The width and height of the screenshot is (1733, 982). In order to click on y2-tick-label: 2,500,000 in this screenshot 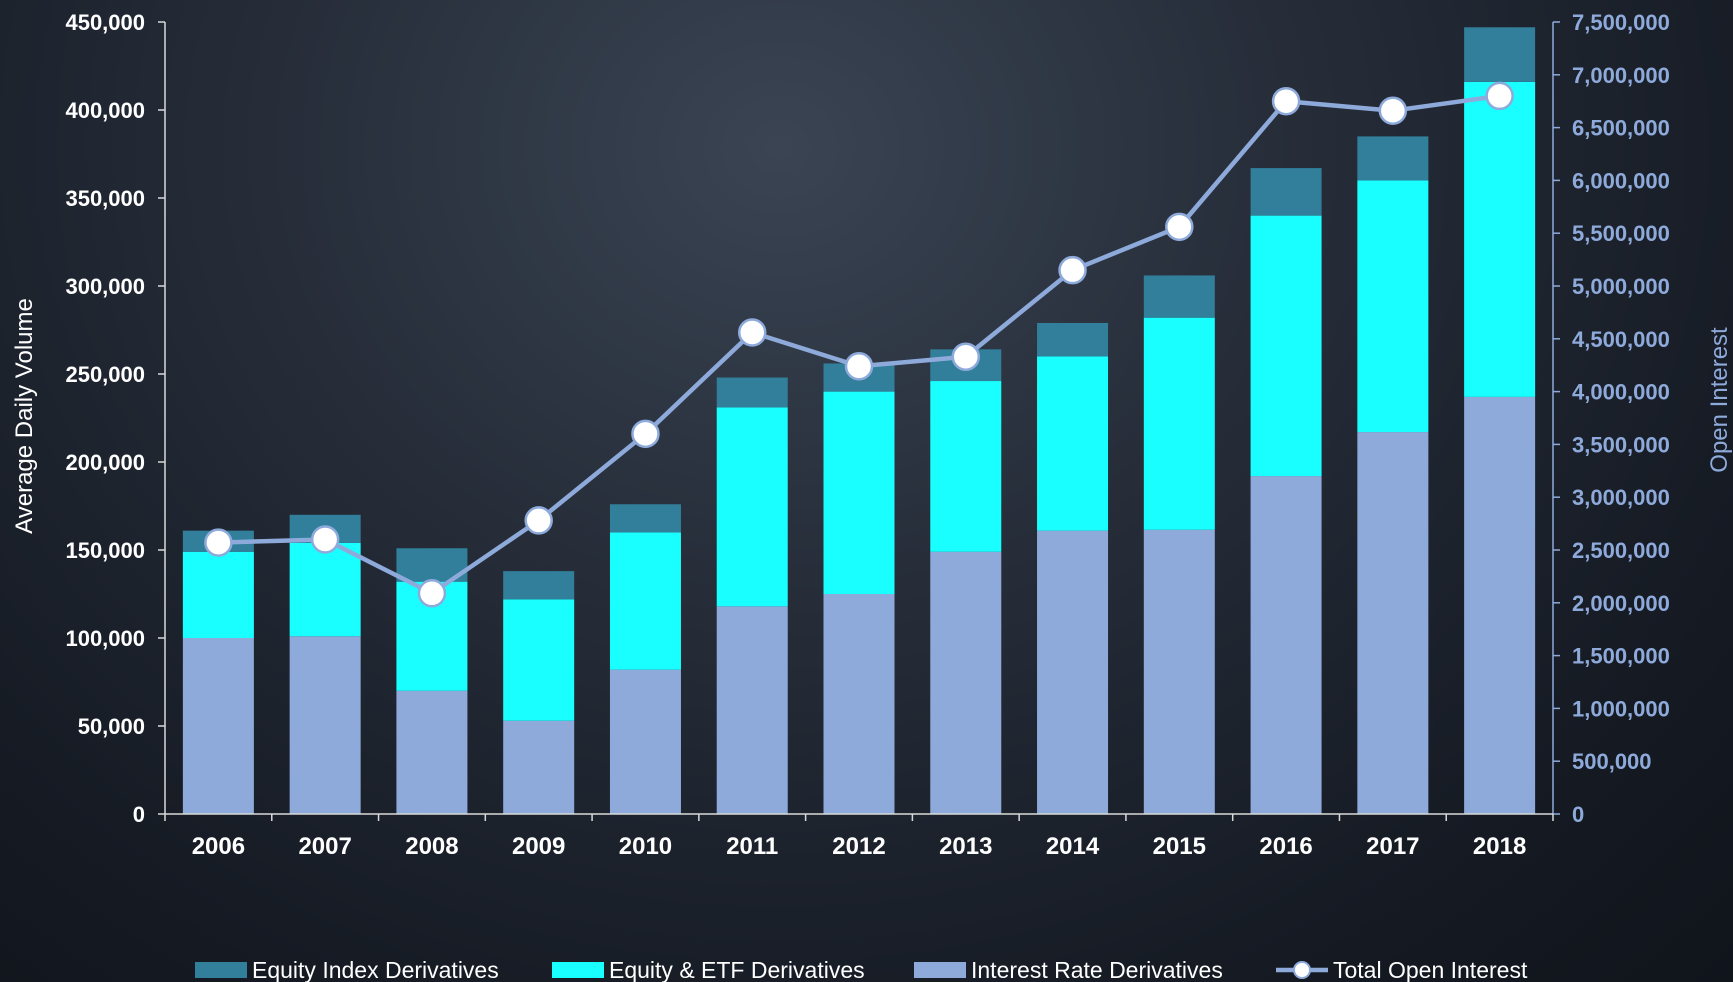, I will do `click(1621, 550)`.